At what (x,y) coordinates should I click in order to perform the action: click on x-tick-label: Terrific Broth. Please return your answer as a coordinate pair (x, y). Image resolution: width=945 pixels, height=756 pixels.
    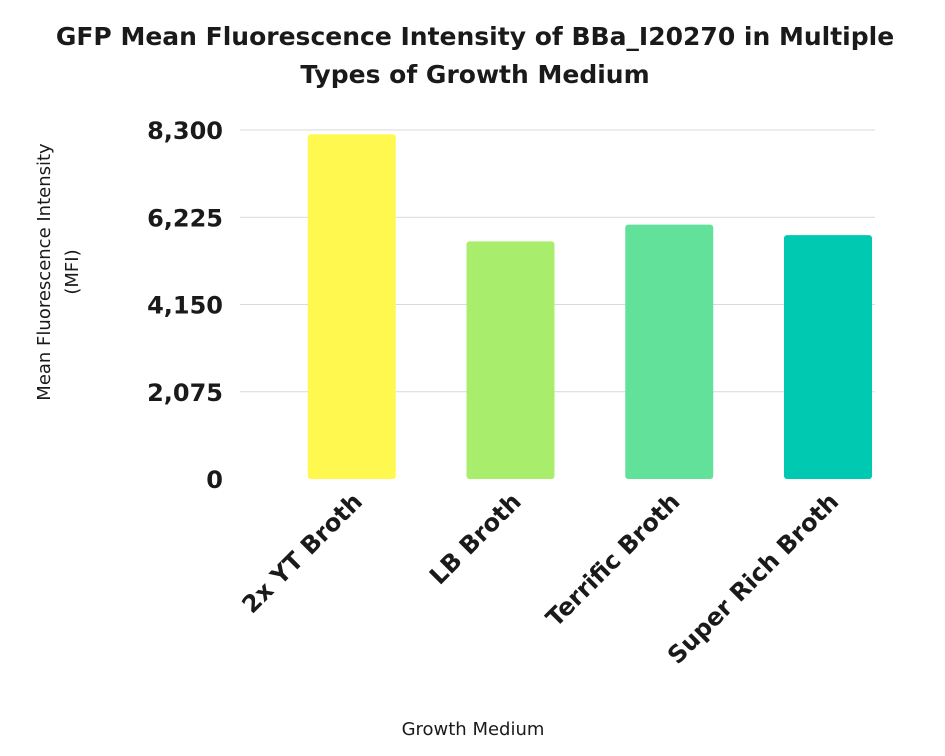
    Looking at the image, I should click on (613, 559).